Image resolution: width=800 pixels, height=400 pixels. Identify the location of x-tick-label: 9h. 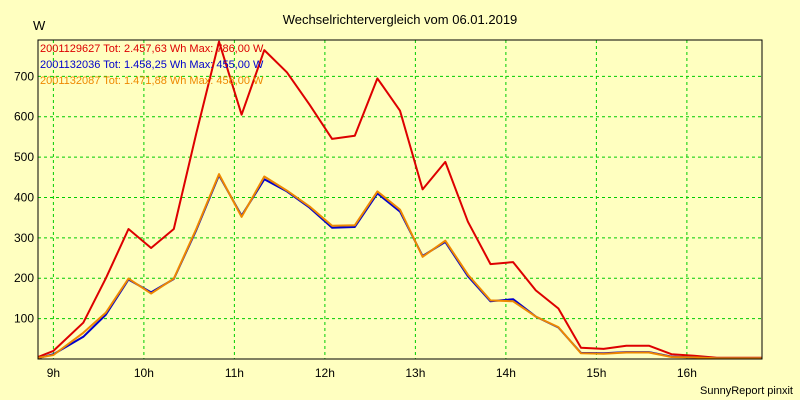
(53, 373).